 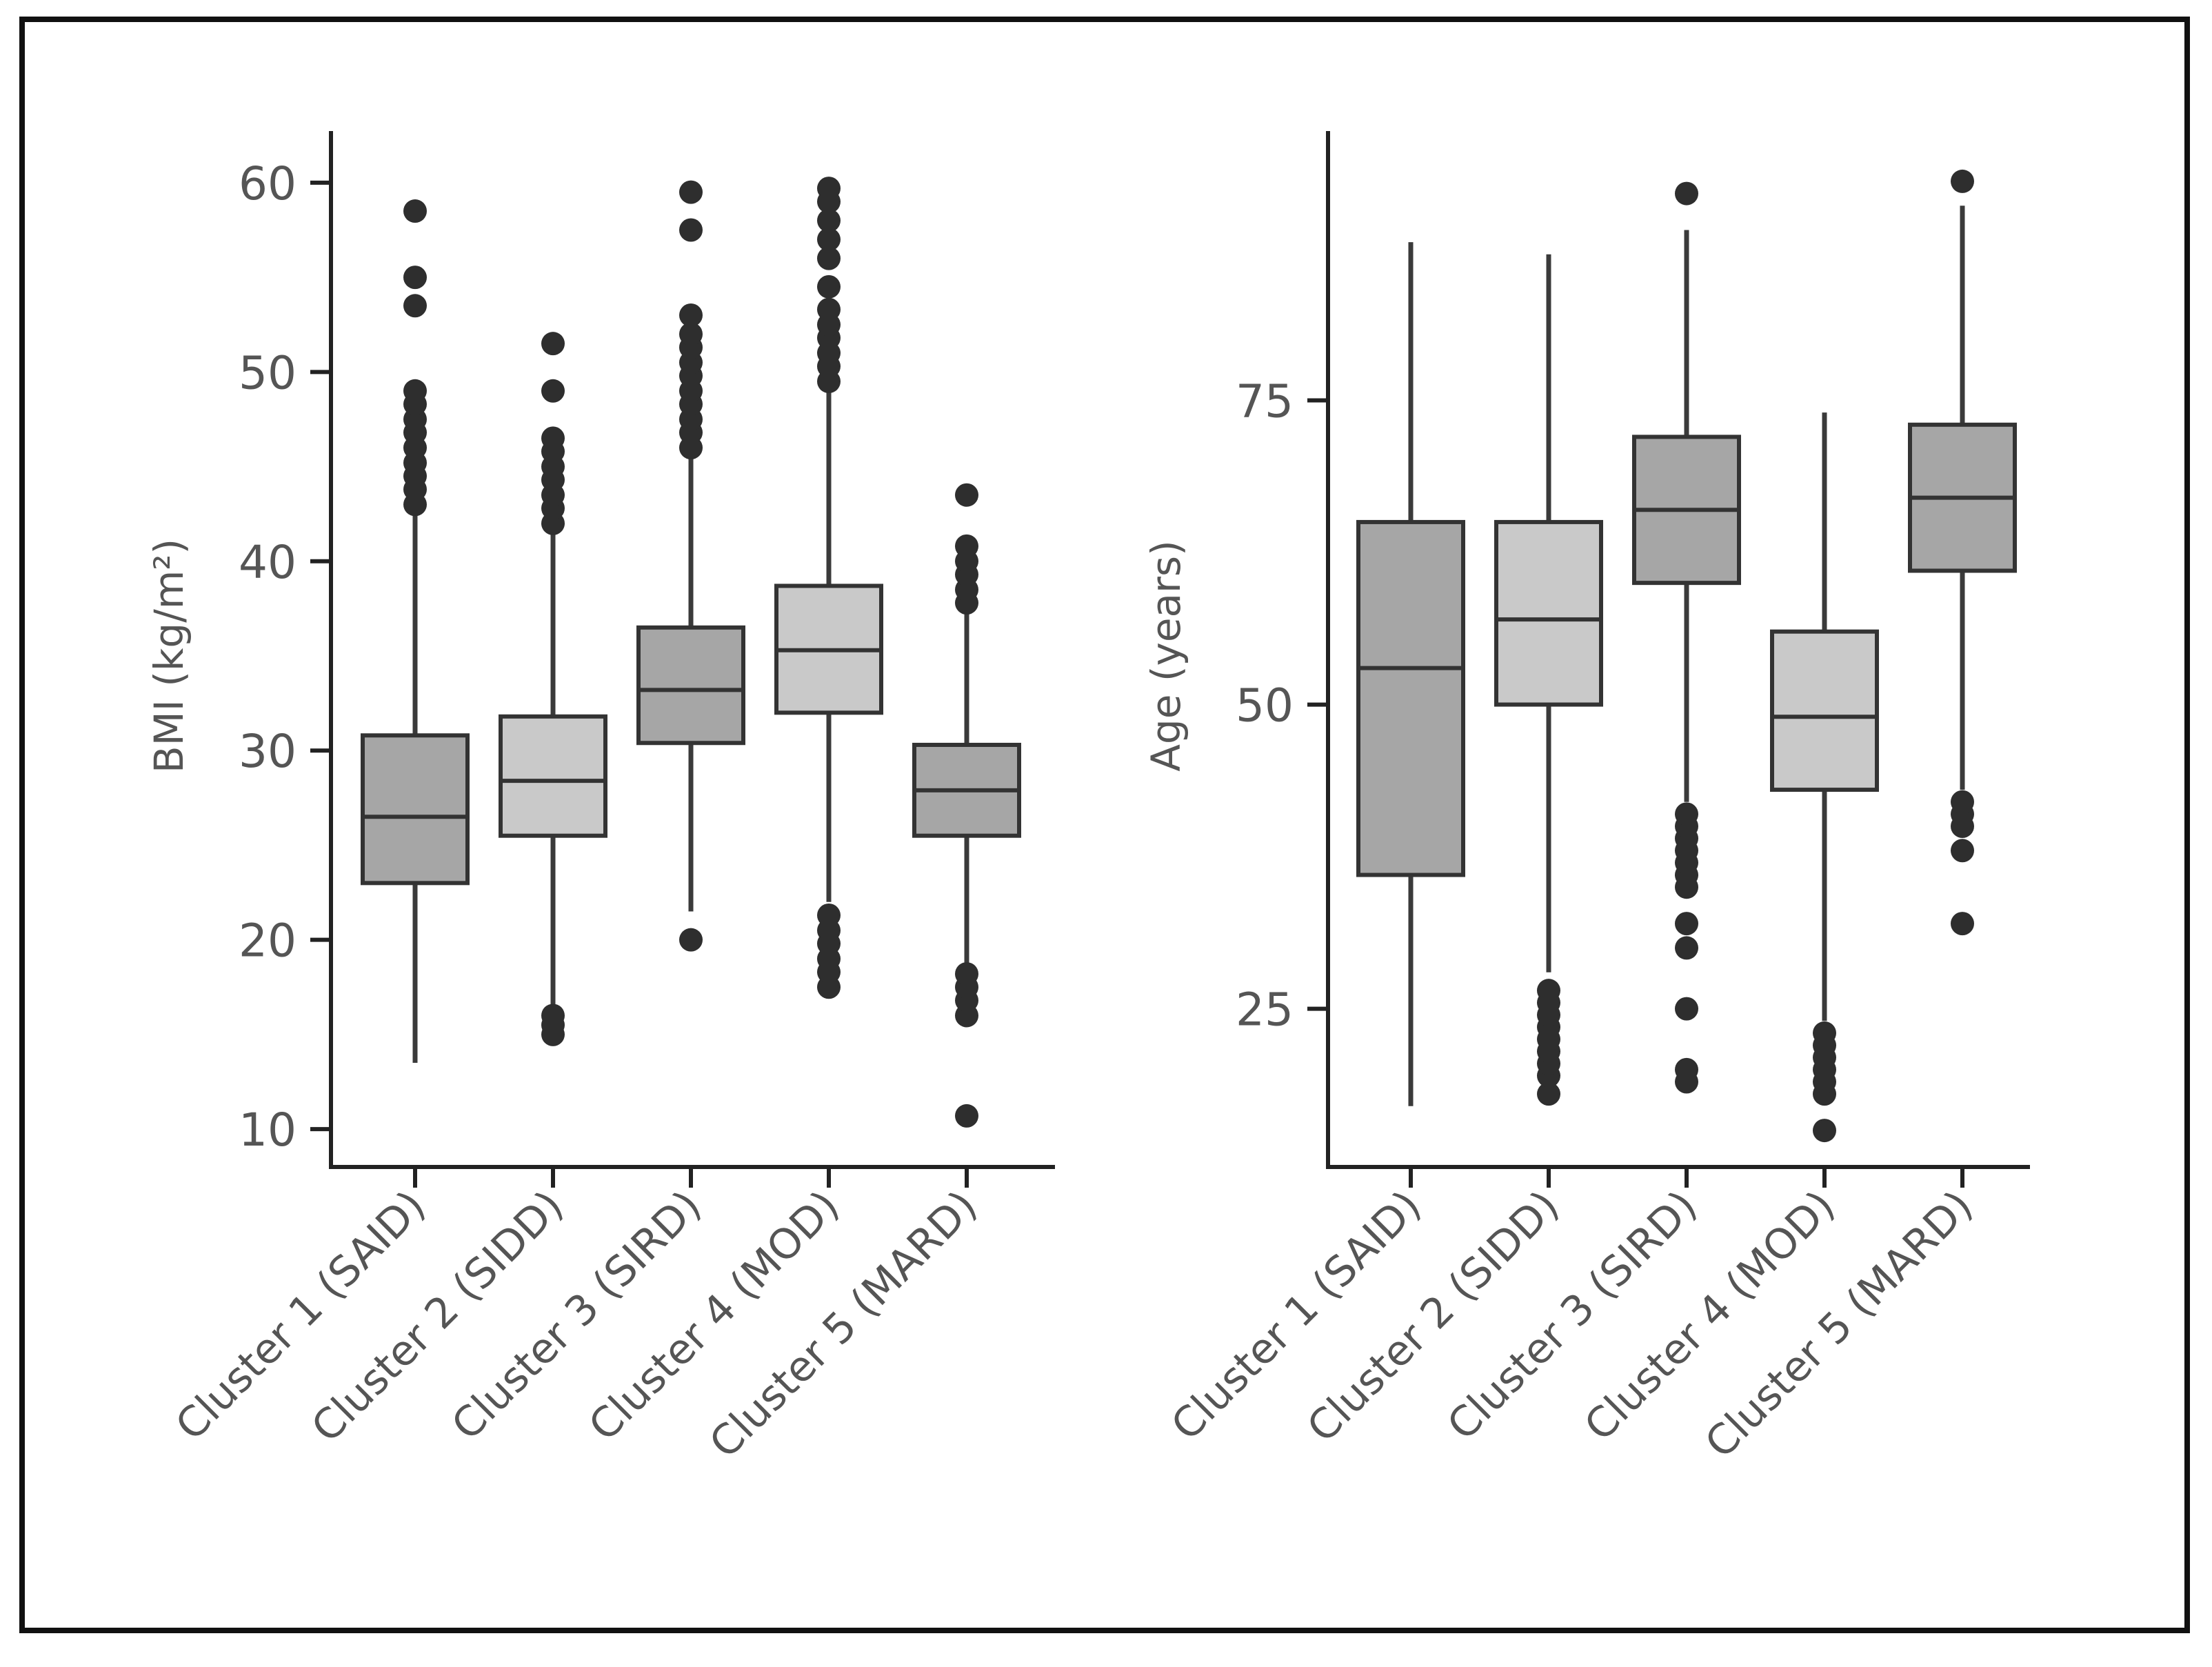 What do you see at coordinates (168, 656) in the screenshot?
I see `bmi-y-axis-label: BMI (kg/m²)` at bounding box center [168, 656].